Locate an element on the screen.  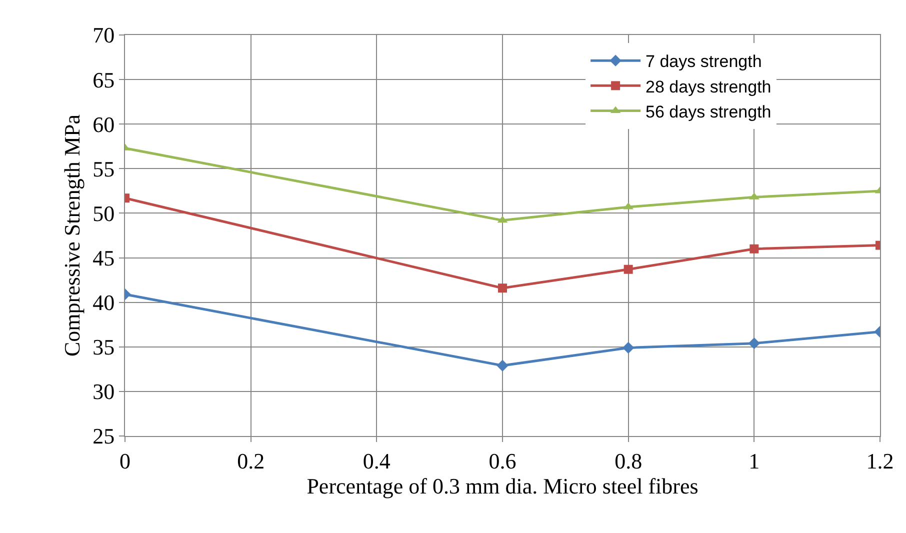
x-tick-label: 1 is located at coordinates (754, 461).